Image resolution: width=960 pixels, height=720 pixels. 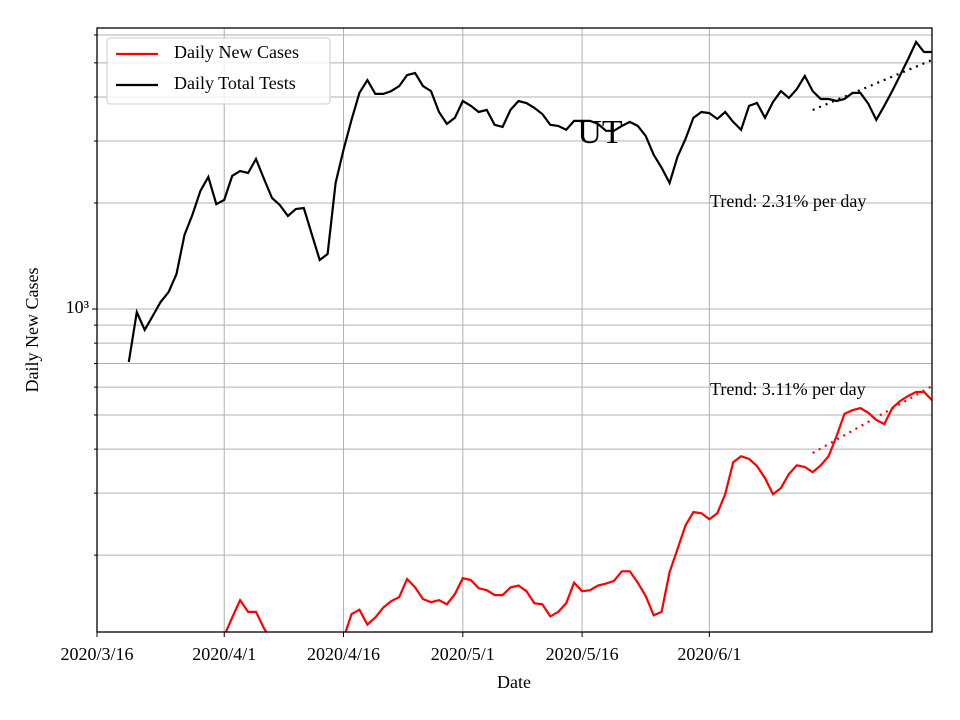 What do you see at coordinates (788, 201) in the screenshot?
I see `trend-annotation: Trend: 2.31% per day` at bounding box center [788, 201].